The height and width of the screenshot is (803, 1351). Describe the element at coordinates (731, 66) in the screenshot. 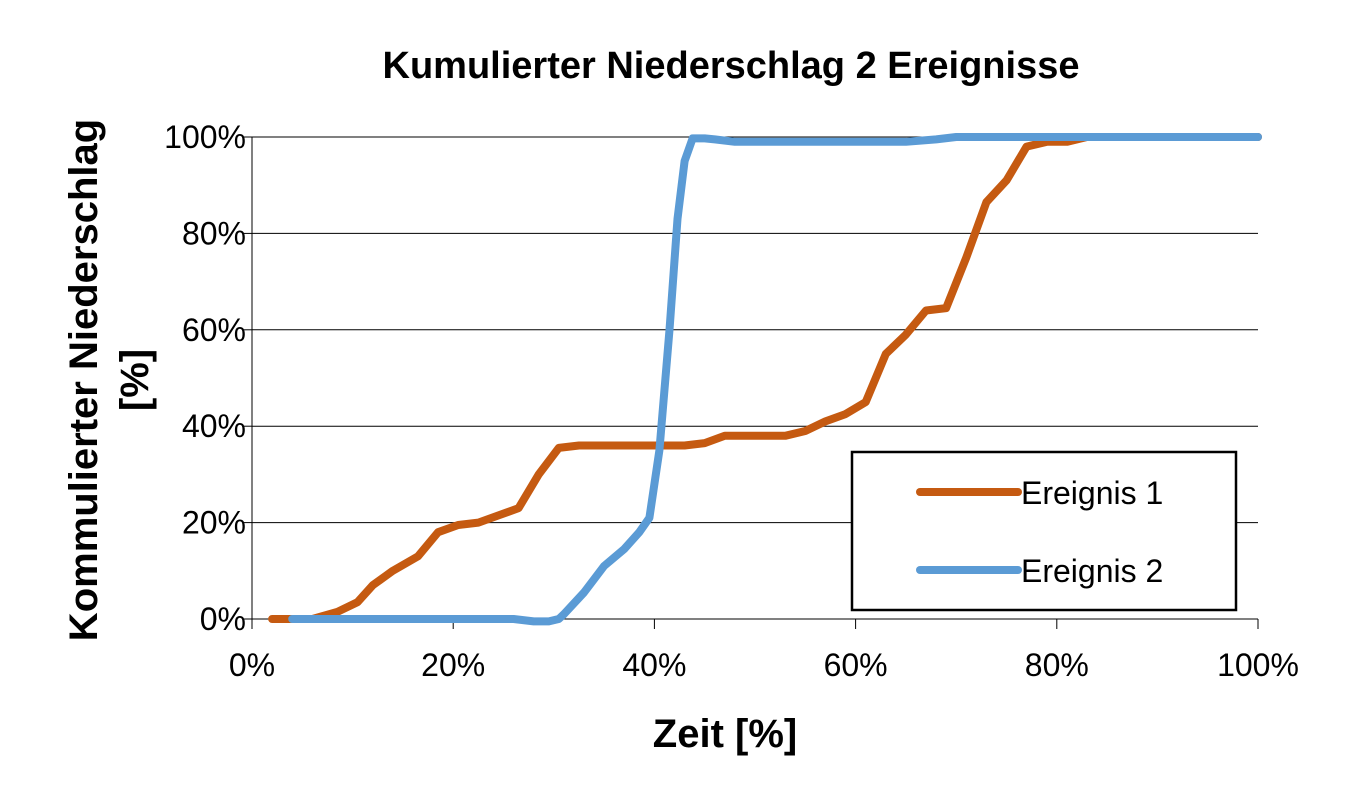

I see `chart-title: Kumulierter Niederschlag 2 Ereignisse` at that location.